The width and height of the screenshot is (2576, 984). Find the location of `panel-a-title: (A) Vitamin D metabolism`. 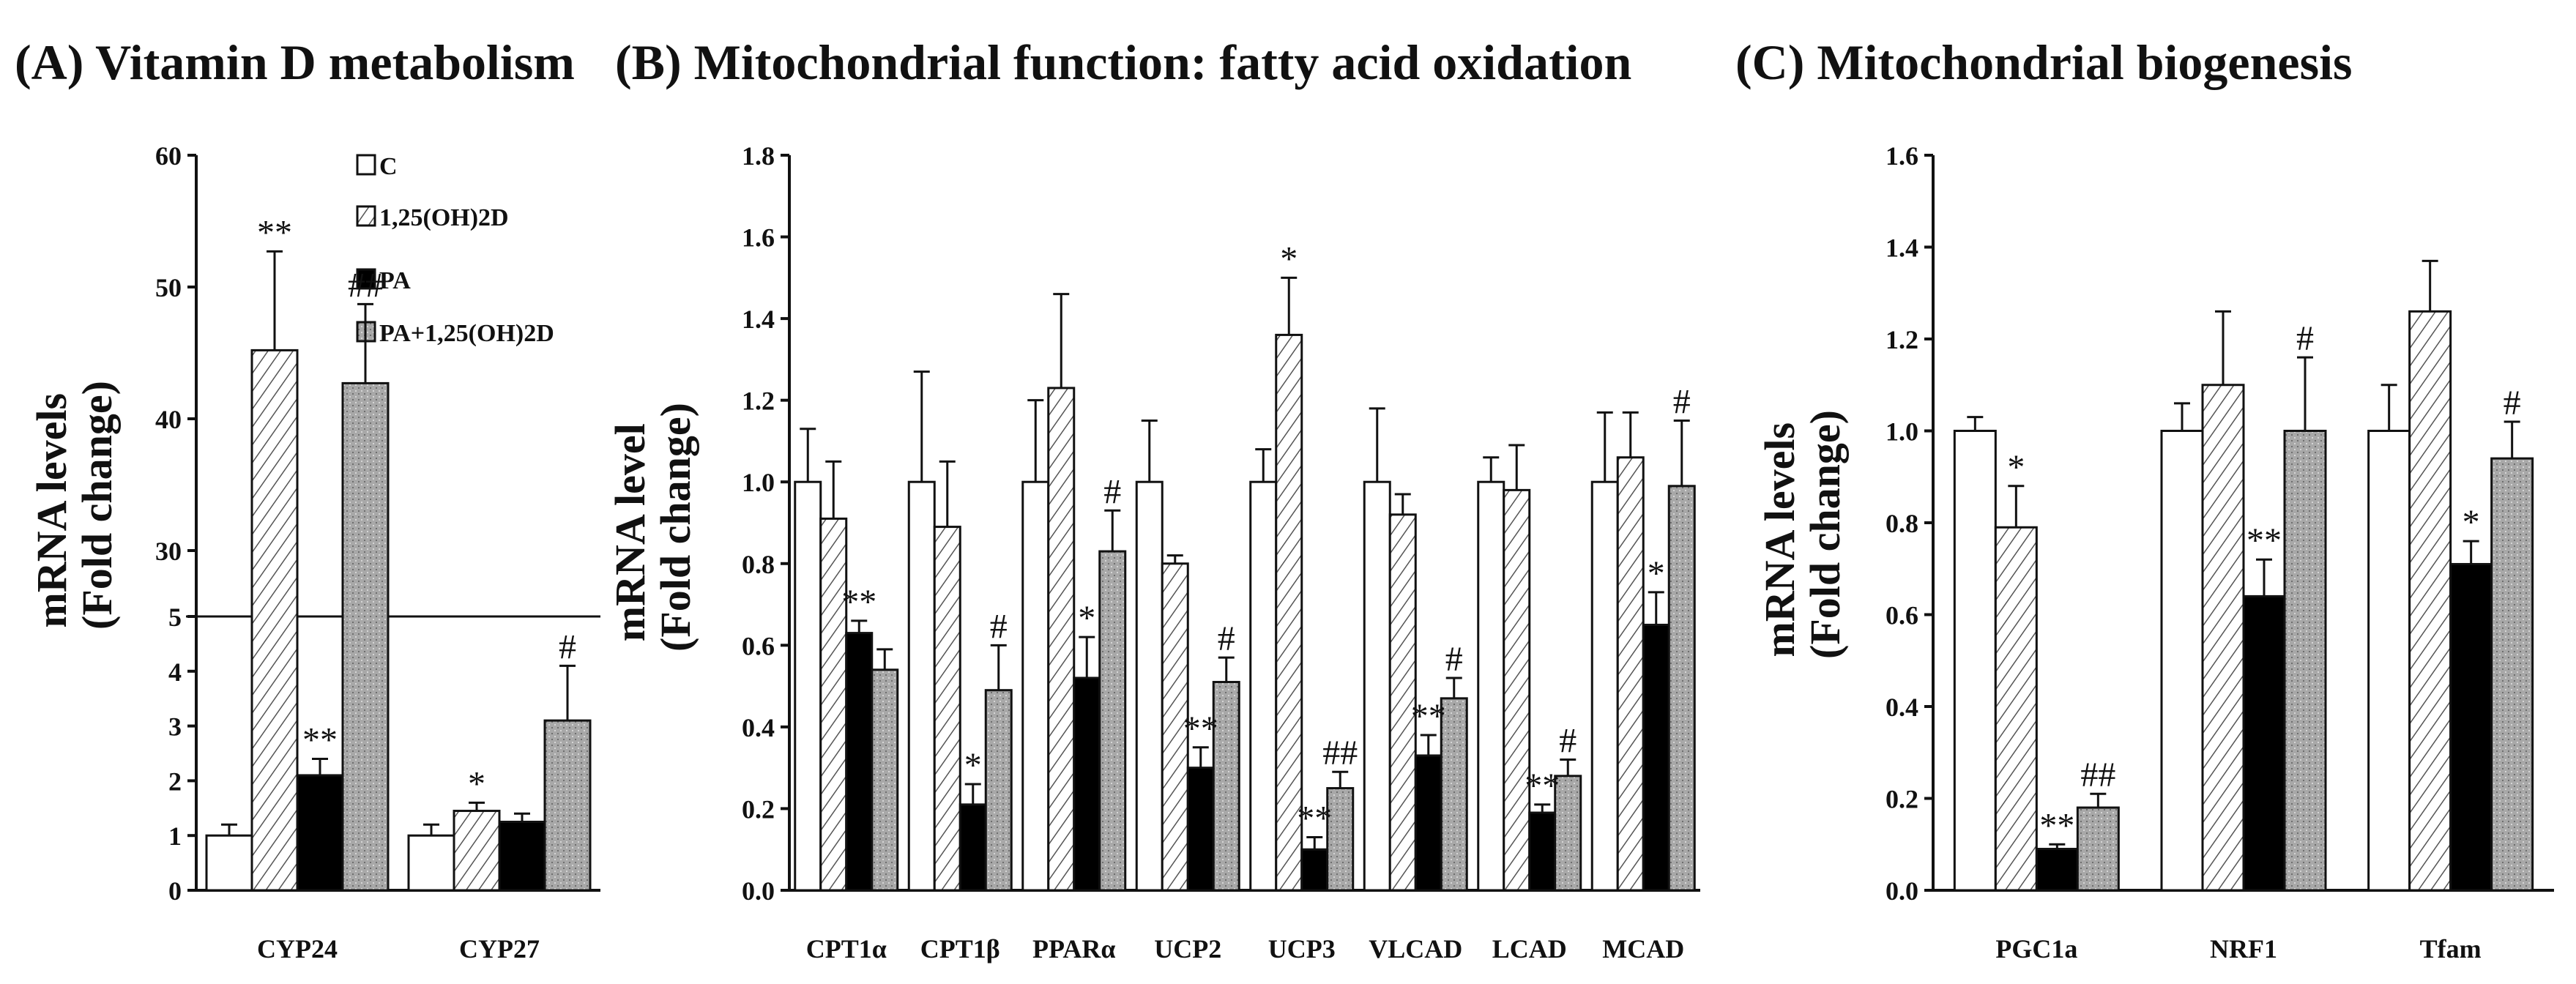

panel-a-title: (A) Vitamin D metabolism is located at coordinates (295, 62).